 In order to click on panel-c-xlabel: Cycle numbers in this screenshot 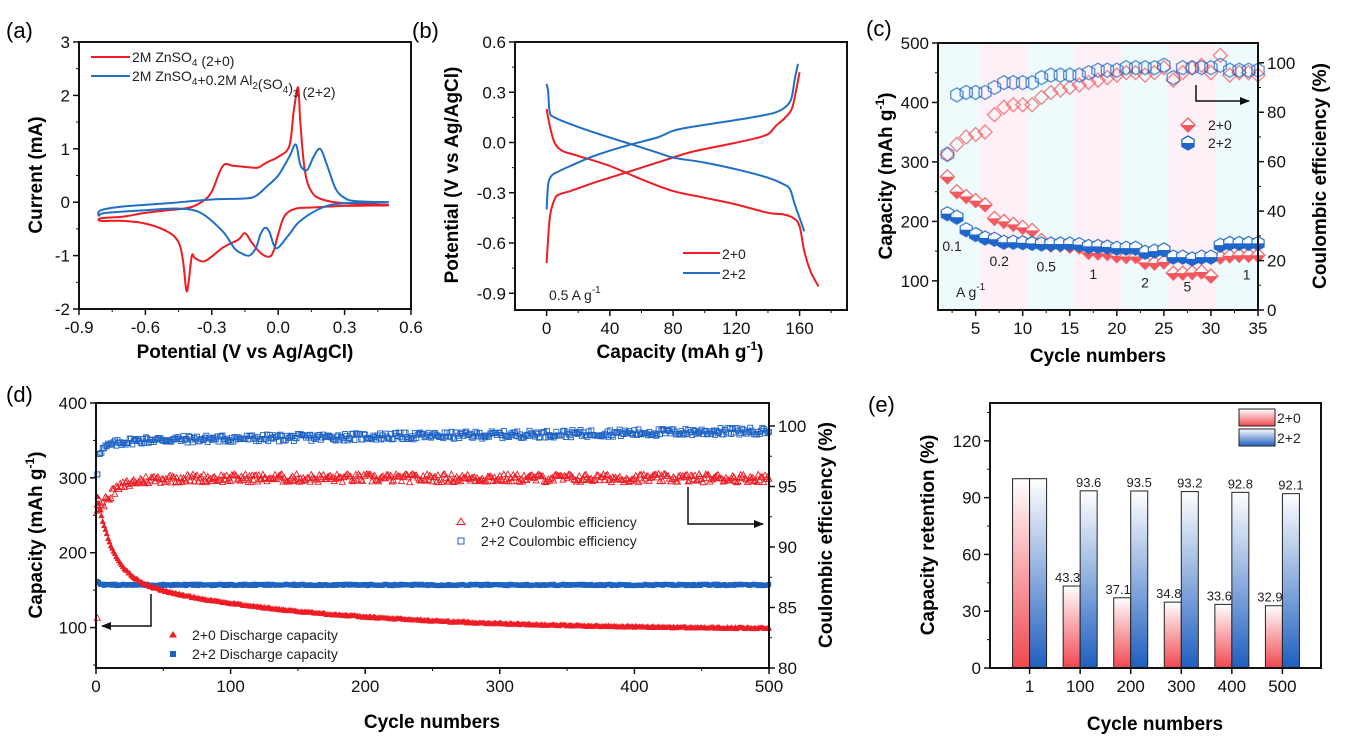, I will do `click(1098, 356)`.